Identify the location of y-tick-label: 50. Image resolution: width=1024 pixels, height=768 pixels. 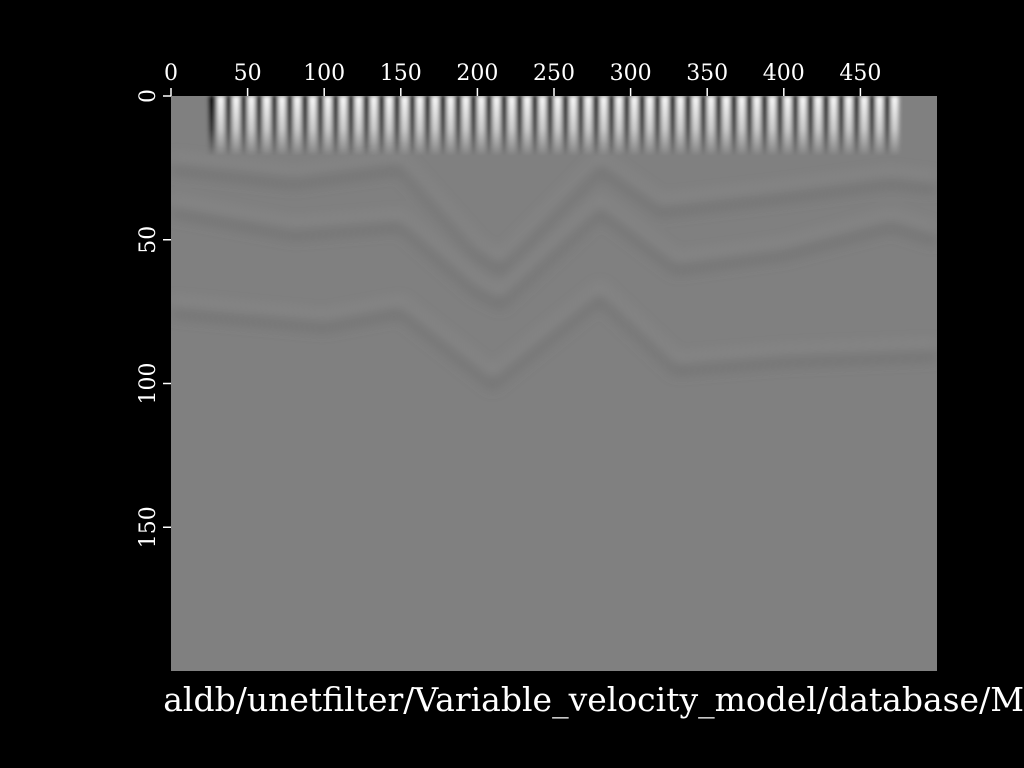
(148, 240).